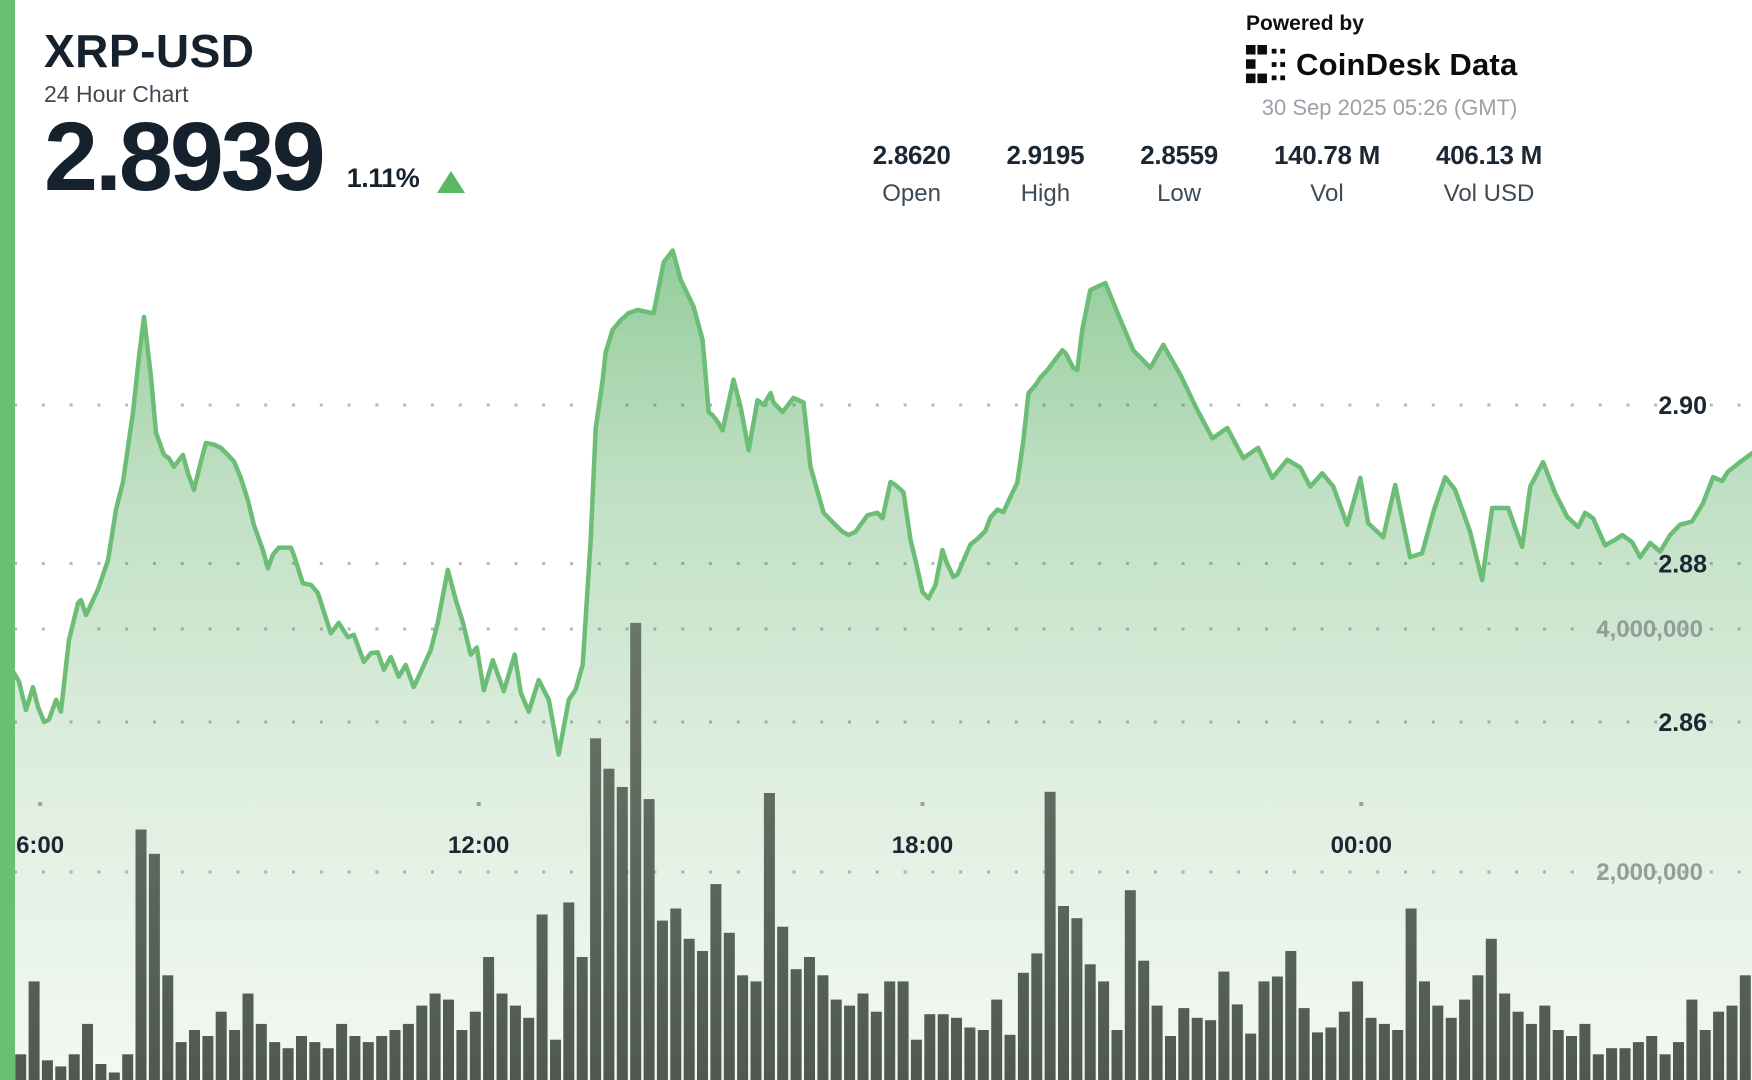 Image resolution: width=1752 pixels, height=1080 pixels. What do you see at coordinates (1326, 155) in the screenshot?
I see `stat-value: 140.78 M` at bounding box center [1326, 155].